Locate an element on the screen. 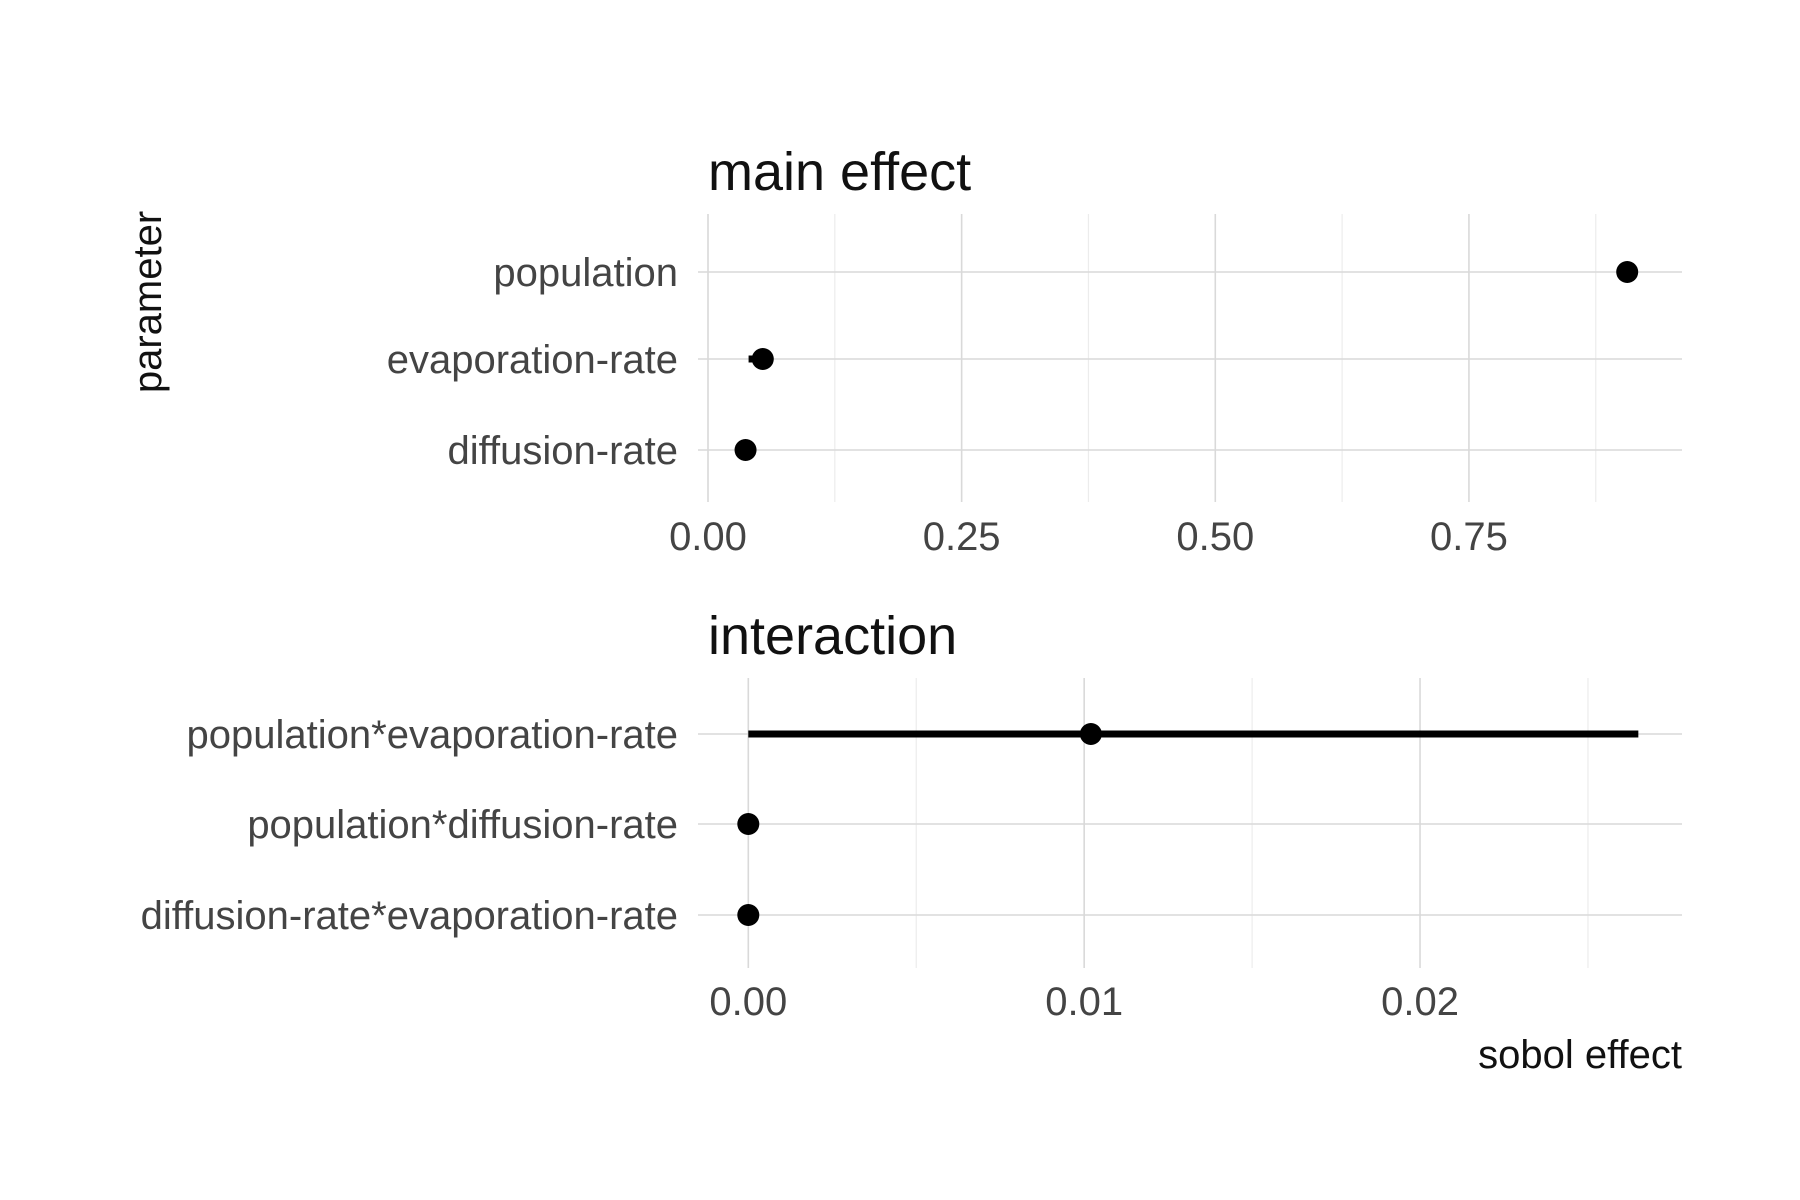  x-tick-label: 0.25 is located at coordinates (962, 537).